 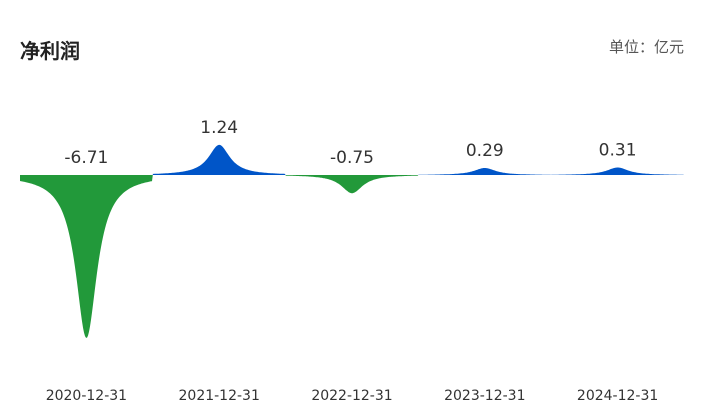 What do you see at coordinates (351, 396) in the screenshot?
I see `x-tick-label: 2022-12-31` at bounding box center [351, 396].